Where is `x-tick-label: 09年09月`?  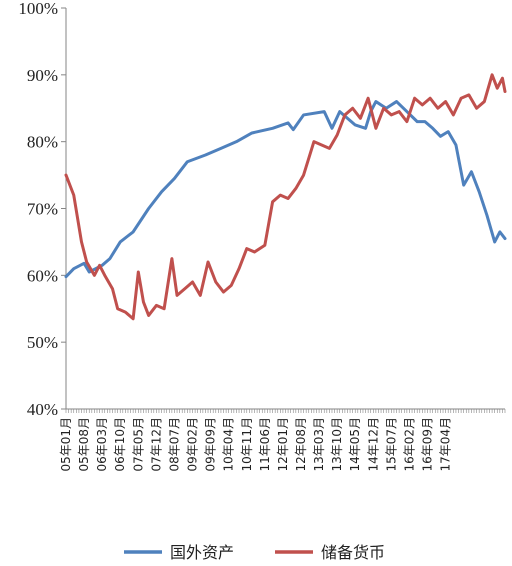 x-tick-label: 09年09月 is located at coordinates (211, 444).